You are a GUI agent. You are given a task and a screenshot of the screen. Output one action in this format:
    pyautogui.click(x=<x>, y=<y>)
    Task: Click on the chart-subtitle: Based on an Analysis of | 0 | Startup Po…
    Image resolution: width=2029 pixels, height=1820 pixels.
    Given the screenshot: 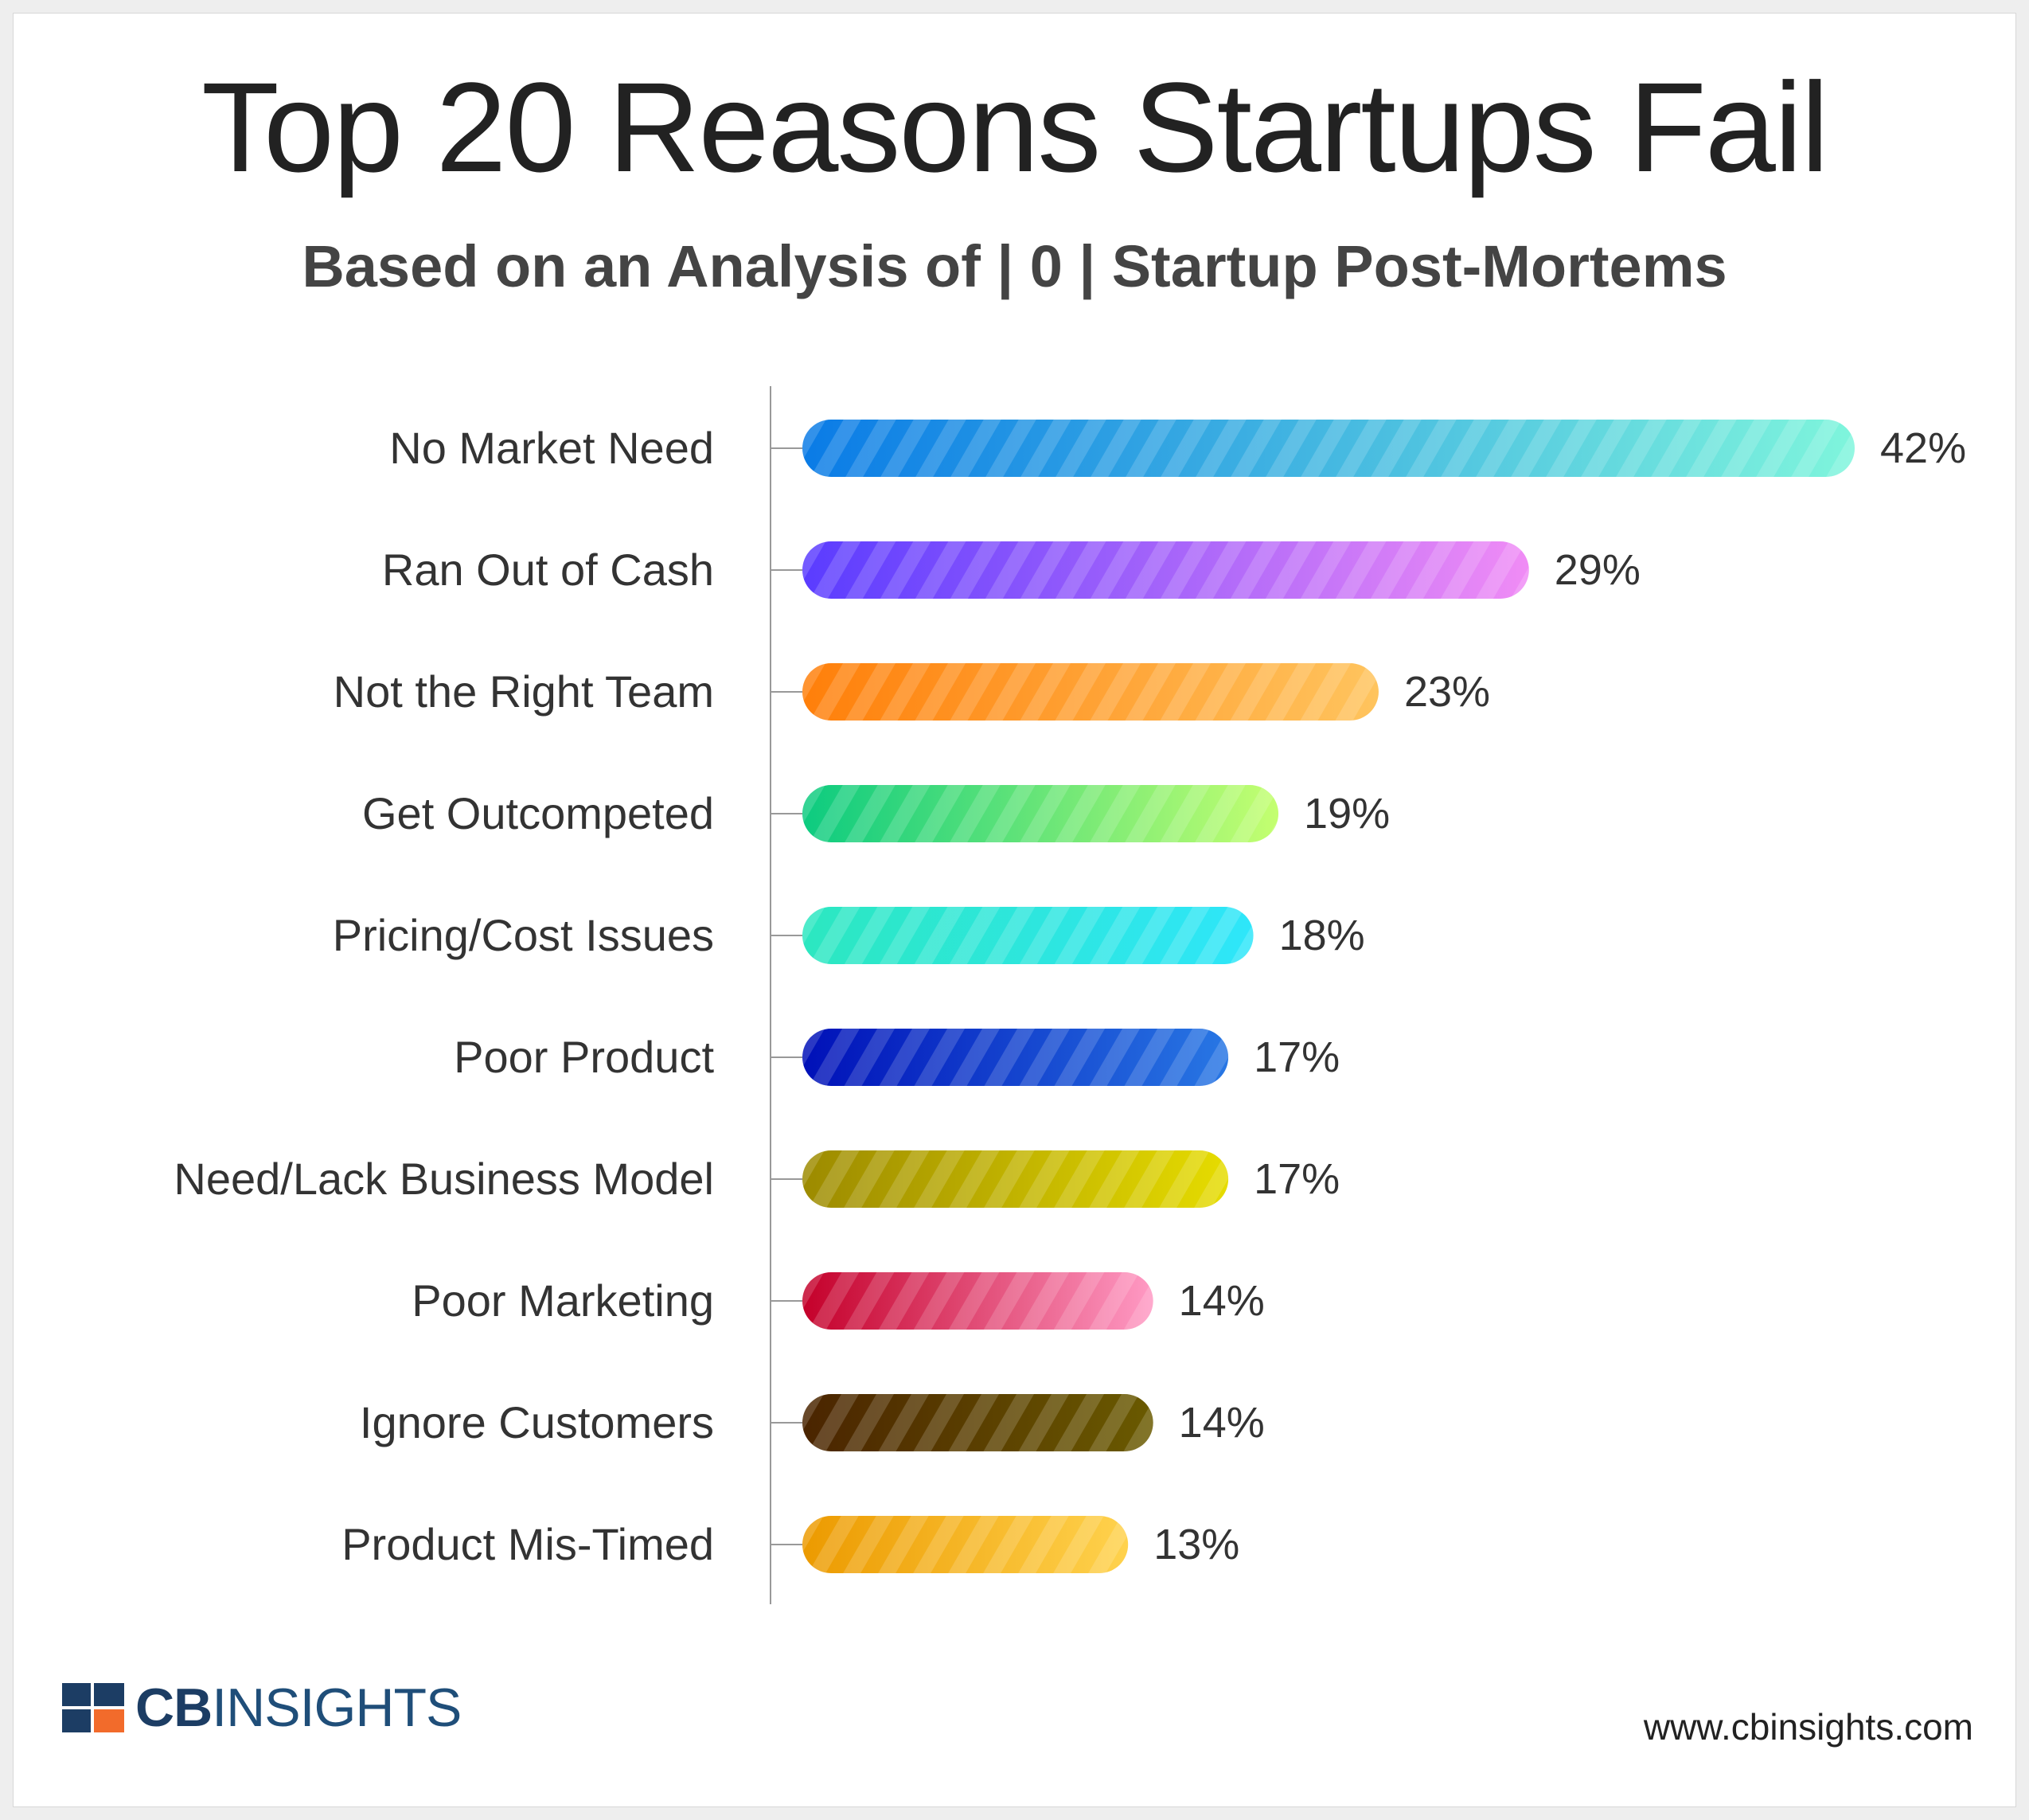 What is the action you would take?
    pyautogui.click(x=1014, y=266)
    